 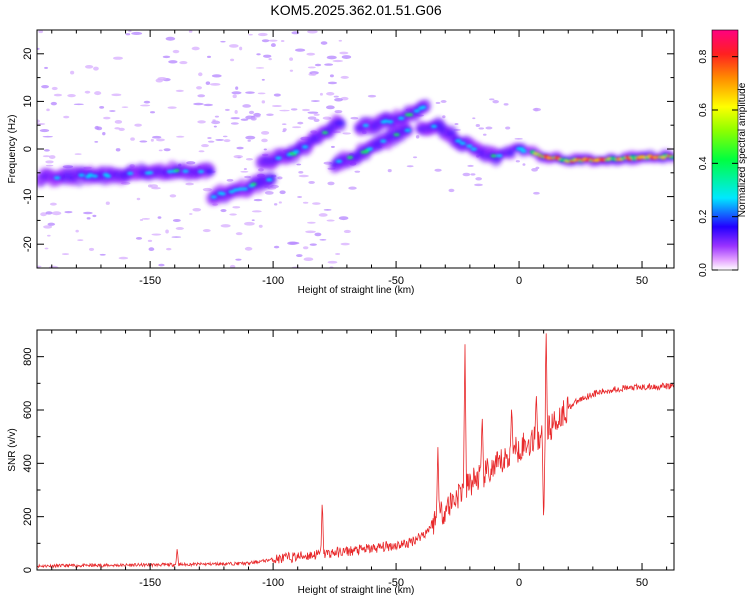 What do you see at coordinates (703, 216) in the screenshot?
I see `colorbar-tick-label: 0.2` at bounding box center [703, 216].